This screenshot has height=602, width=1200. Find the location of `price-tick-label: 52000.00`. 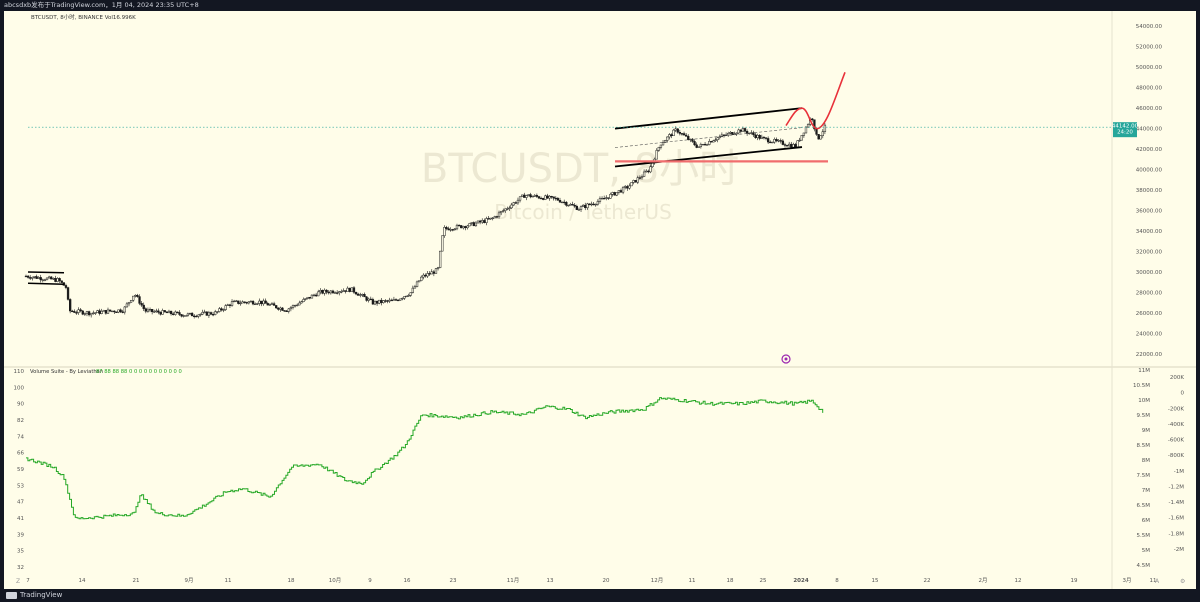

price-tick-label: 52000.00 is located at coordinates (1149, 48).